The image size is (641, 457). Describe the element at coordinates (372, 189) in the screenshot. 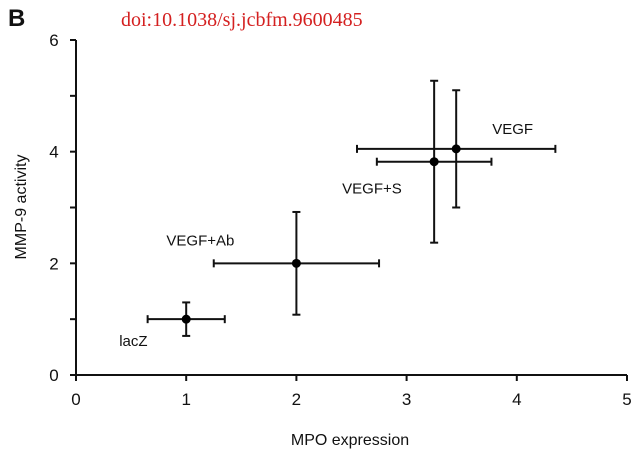

I see `point-label: VEGF+S` at that location.